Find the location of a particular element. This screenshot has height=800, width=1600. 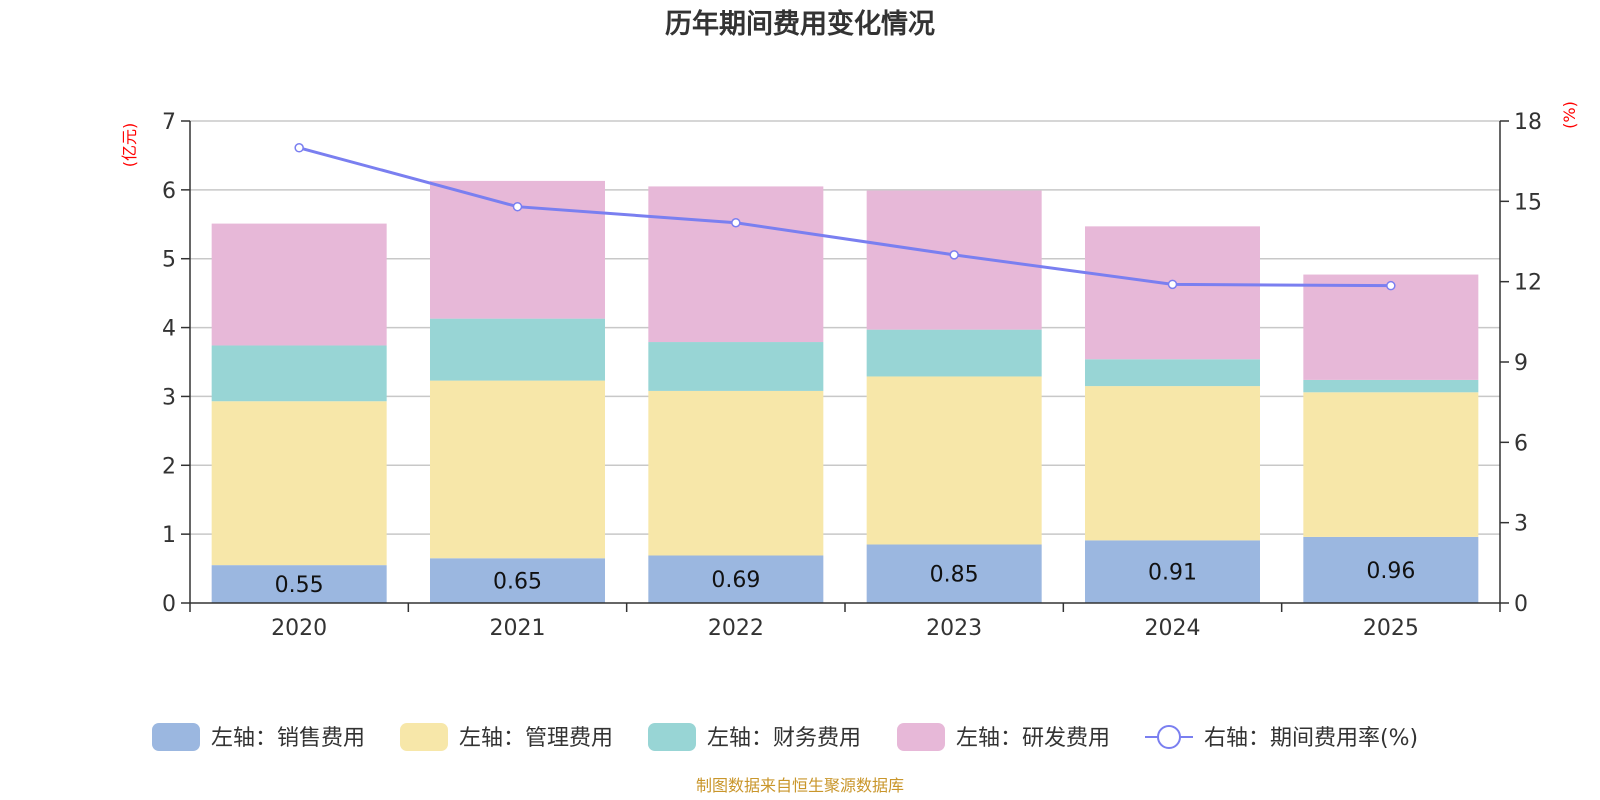

x-axis-tick-label: 2024 is located at coordinates (1173, 628).